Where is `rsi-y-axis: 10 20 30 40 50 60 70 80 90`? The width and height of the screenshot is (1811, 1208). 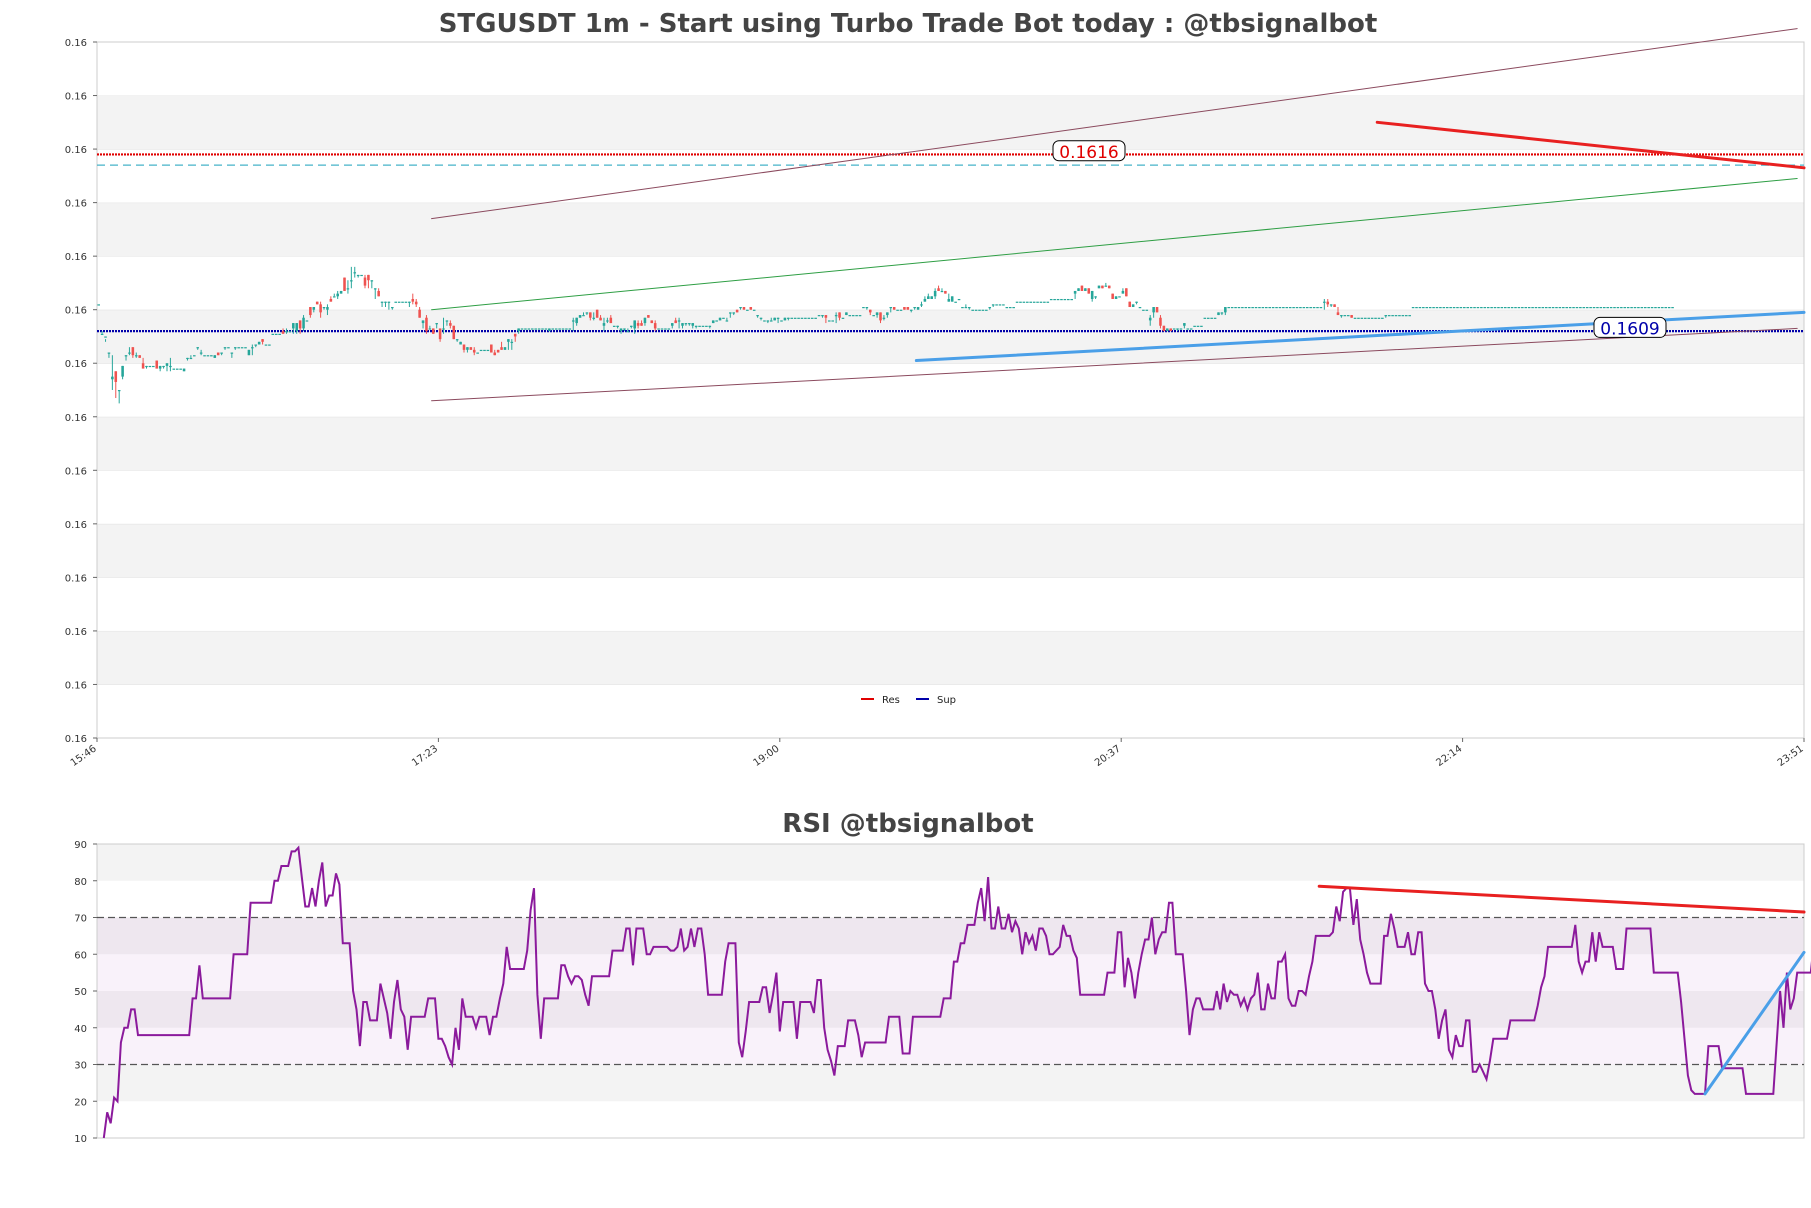
rsi-y-axis: 10 20 30 40 50 60 70 80 90 is located at coordinates (85, 992).